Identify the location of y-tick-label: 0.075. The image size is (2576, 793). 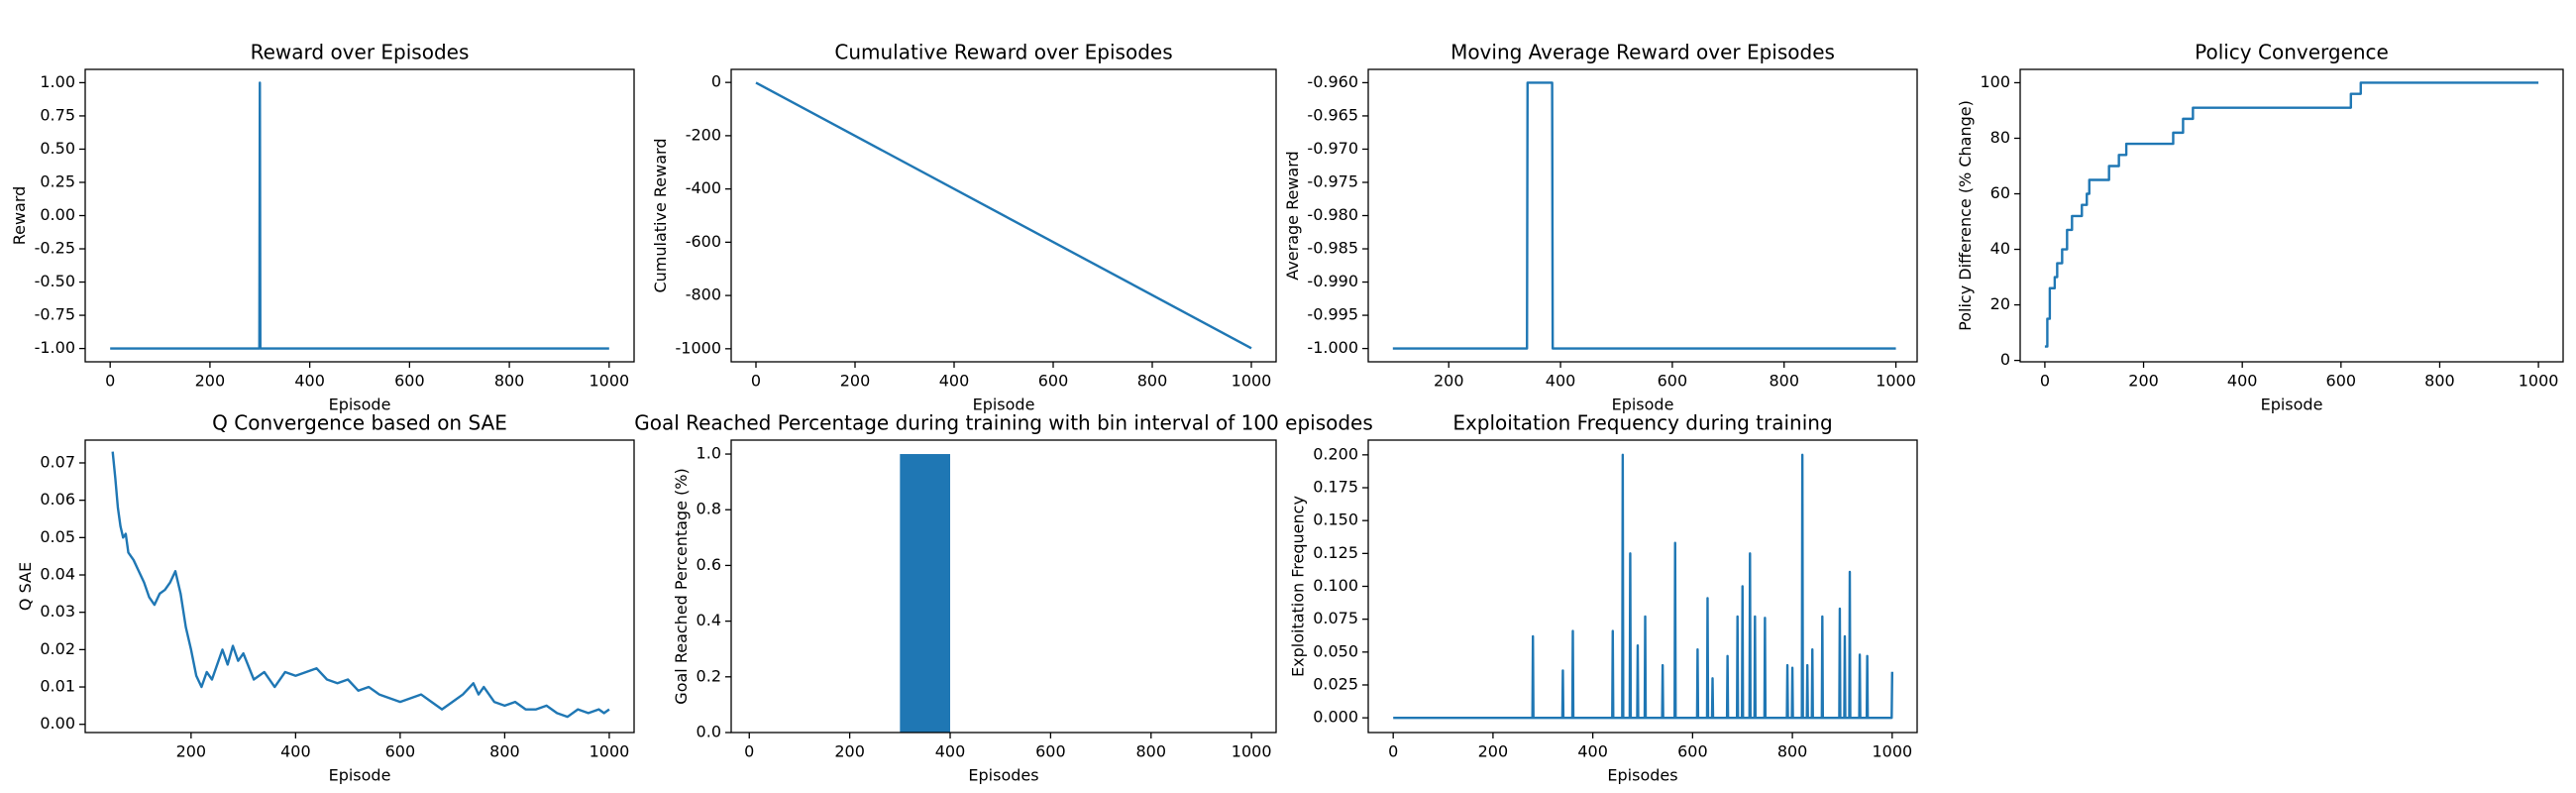
(1335, 618).